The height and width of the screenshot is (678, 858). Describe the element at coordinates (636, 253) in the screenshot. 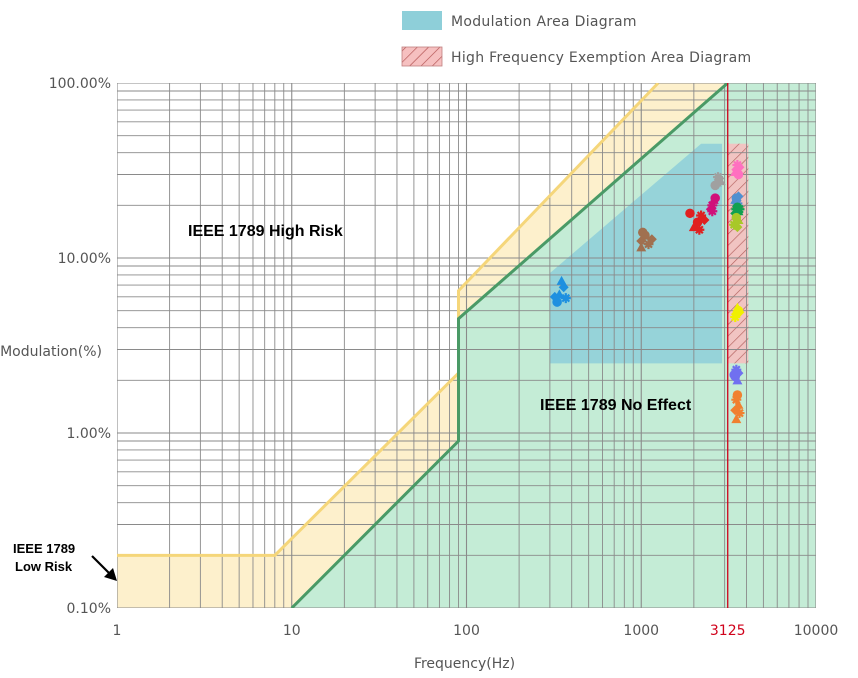

I see `modulation-area` at that location.